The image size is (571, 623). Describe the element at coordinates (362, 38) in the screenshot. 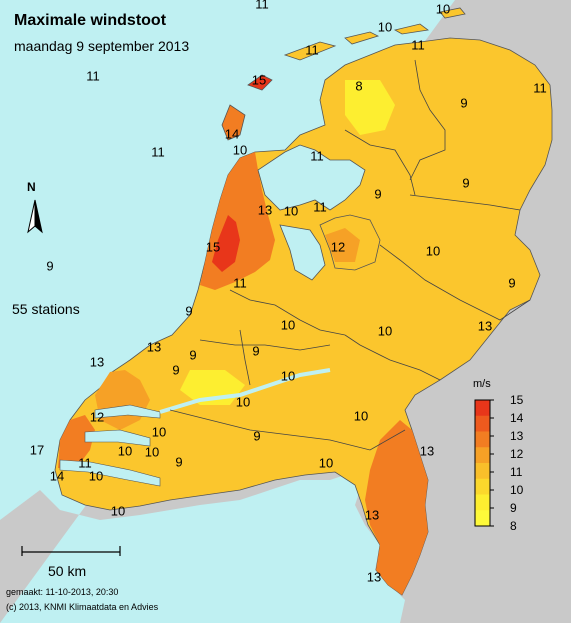

I see `wadden-island-ameland` at that location.